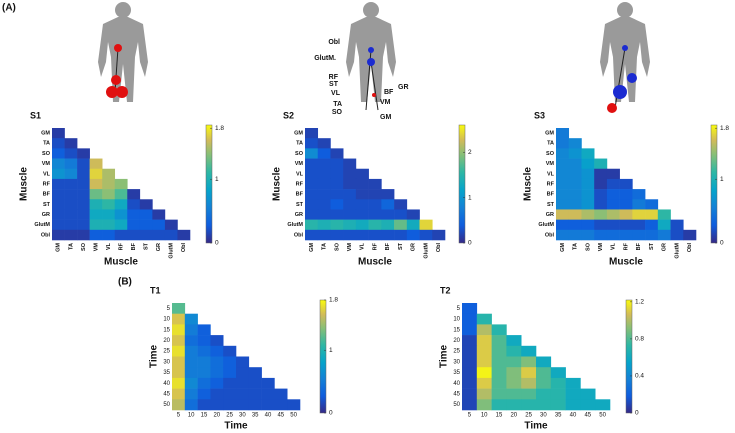 The image size is (735, 433). Describe the element at coordinates (242, 416) in the screenshot. I see `x-tick-label: 30` at that location.